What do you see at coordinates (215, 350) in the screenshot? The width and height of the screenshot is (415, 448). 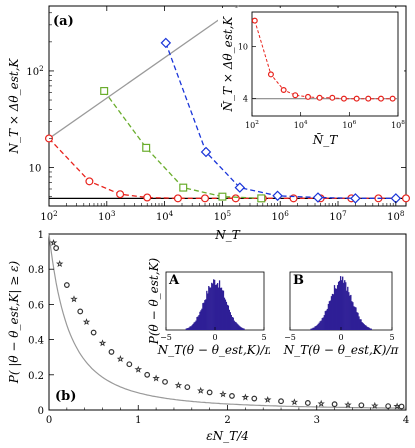 I see `histogram-x-axis-label: N_T(θ − θ_est,K)/π` at bounding box center [215, 350].